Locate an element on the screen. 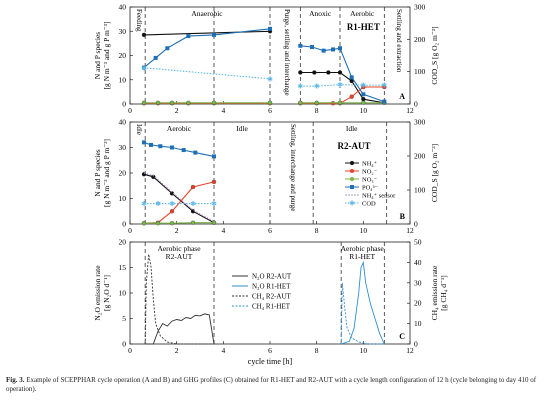 This screenshot has width=554, height=402. y-tick-label: 20 is located at coordinates (123, 55).